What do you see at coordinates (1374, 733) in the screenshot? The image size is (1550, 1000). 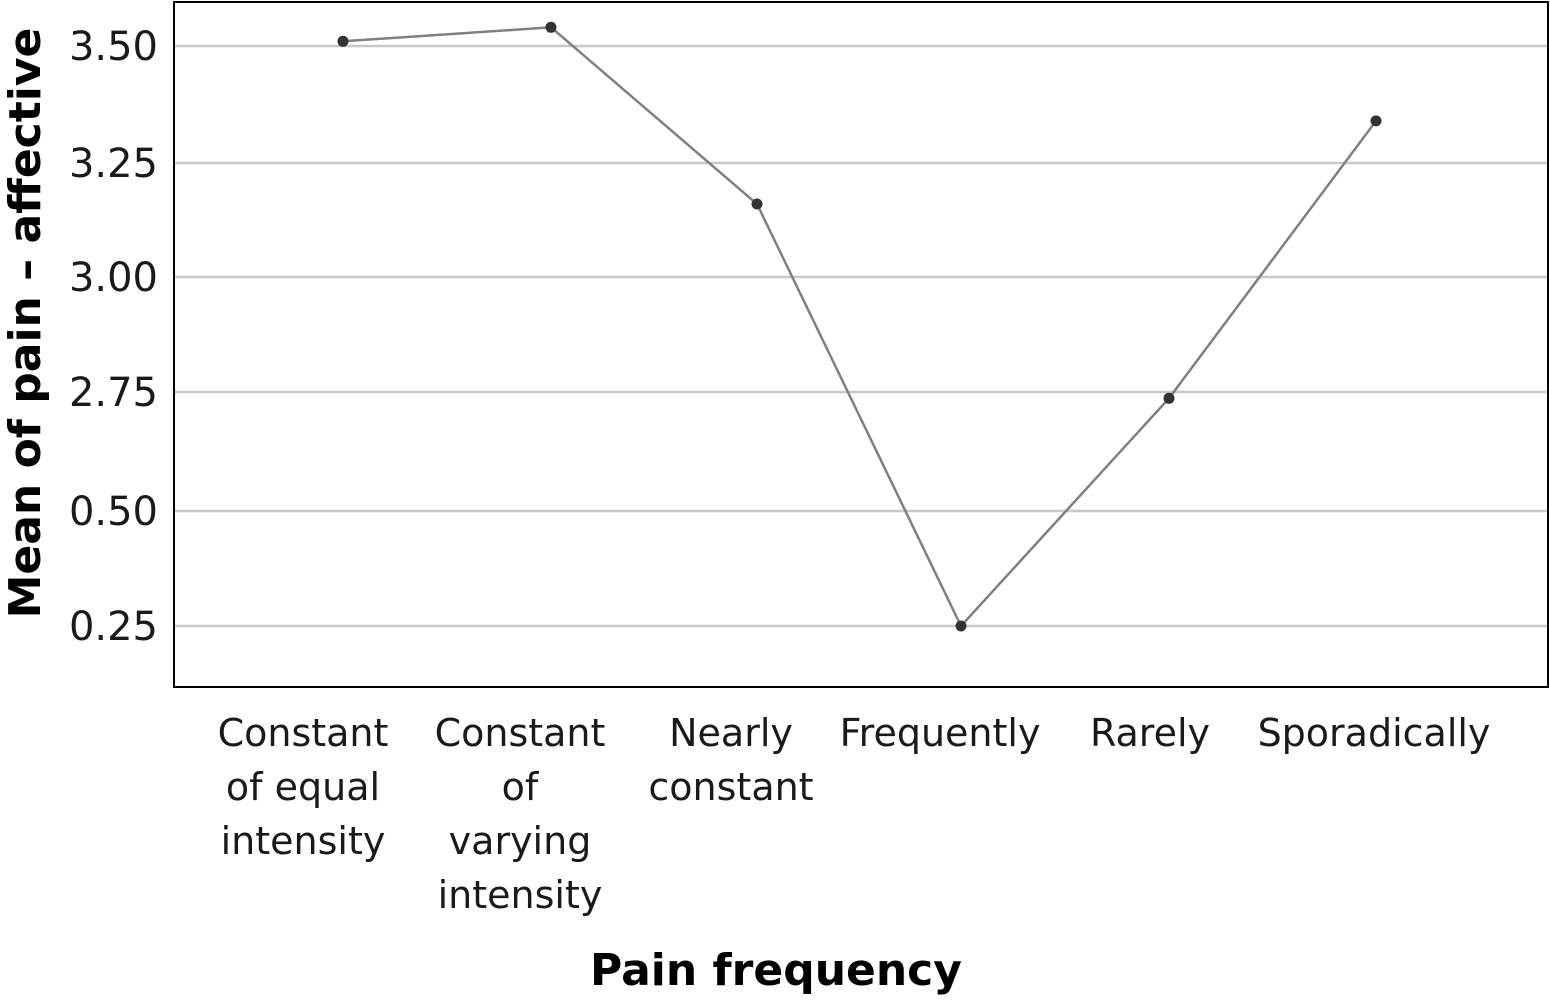 I see `x-category-label: Sporadically` at bounding box center [1374, 733].